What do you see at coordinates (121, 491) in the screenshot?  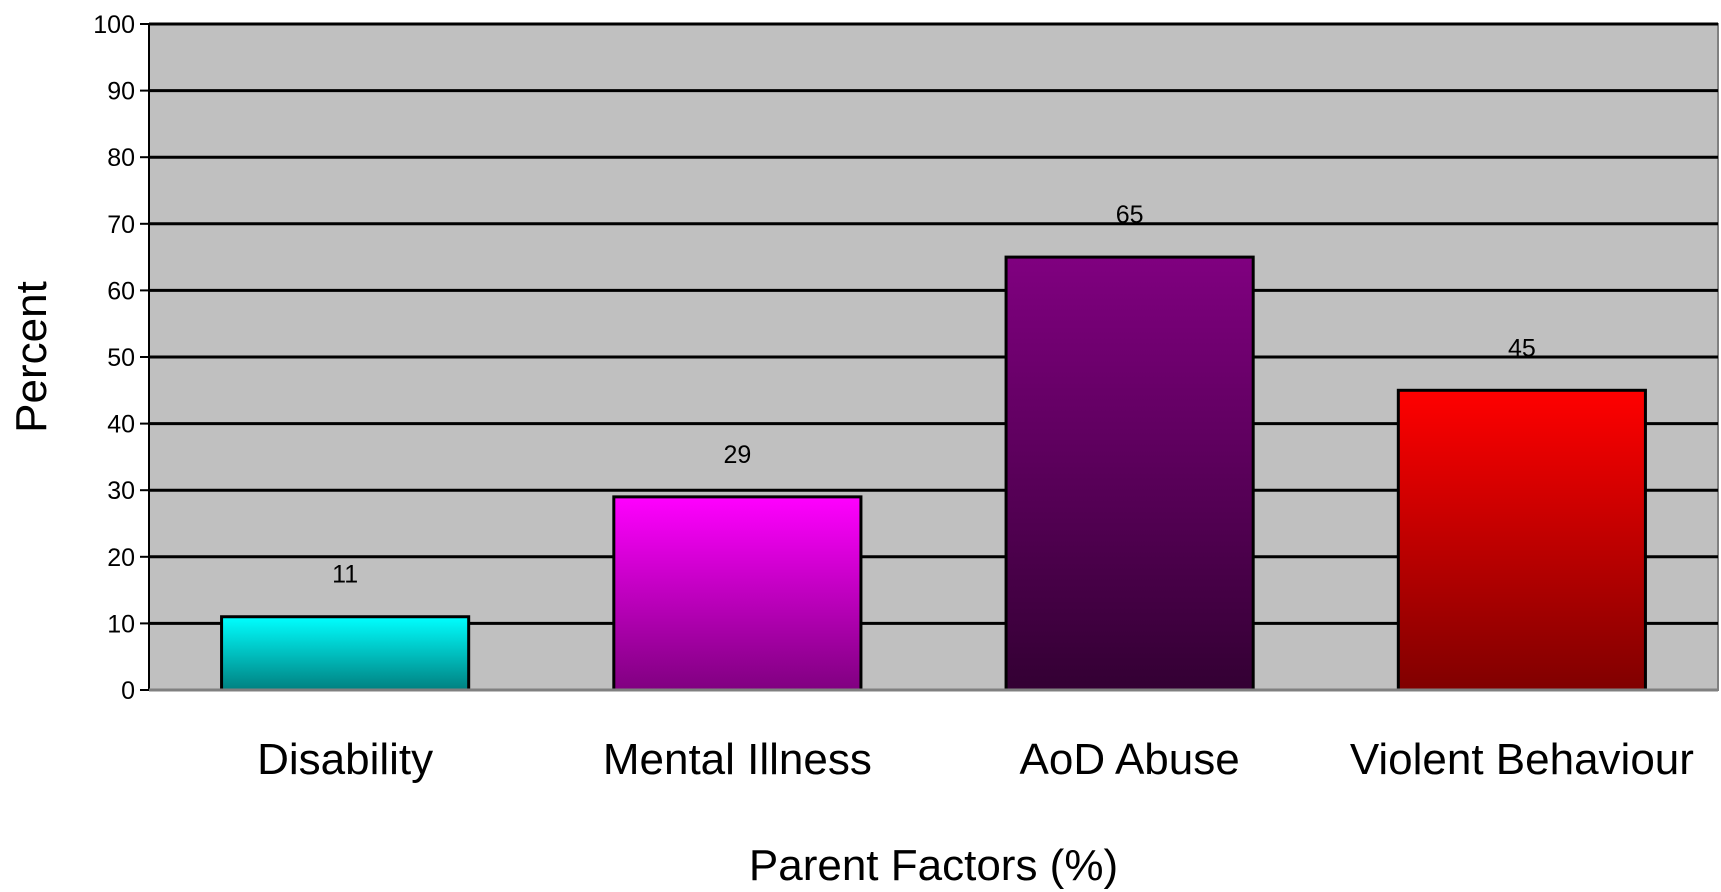 I see `y-tick-label: 30` at bounding box center [121, 491].